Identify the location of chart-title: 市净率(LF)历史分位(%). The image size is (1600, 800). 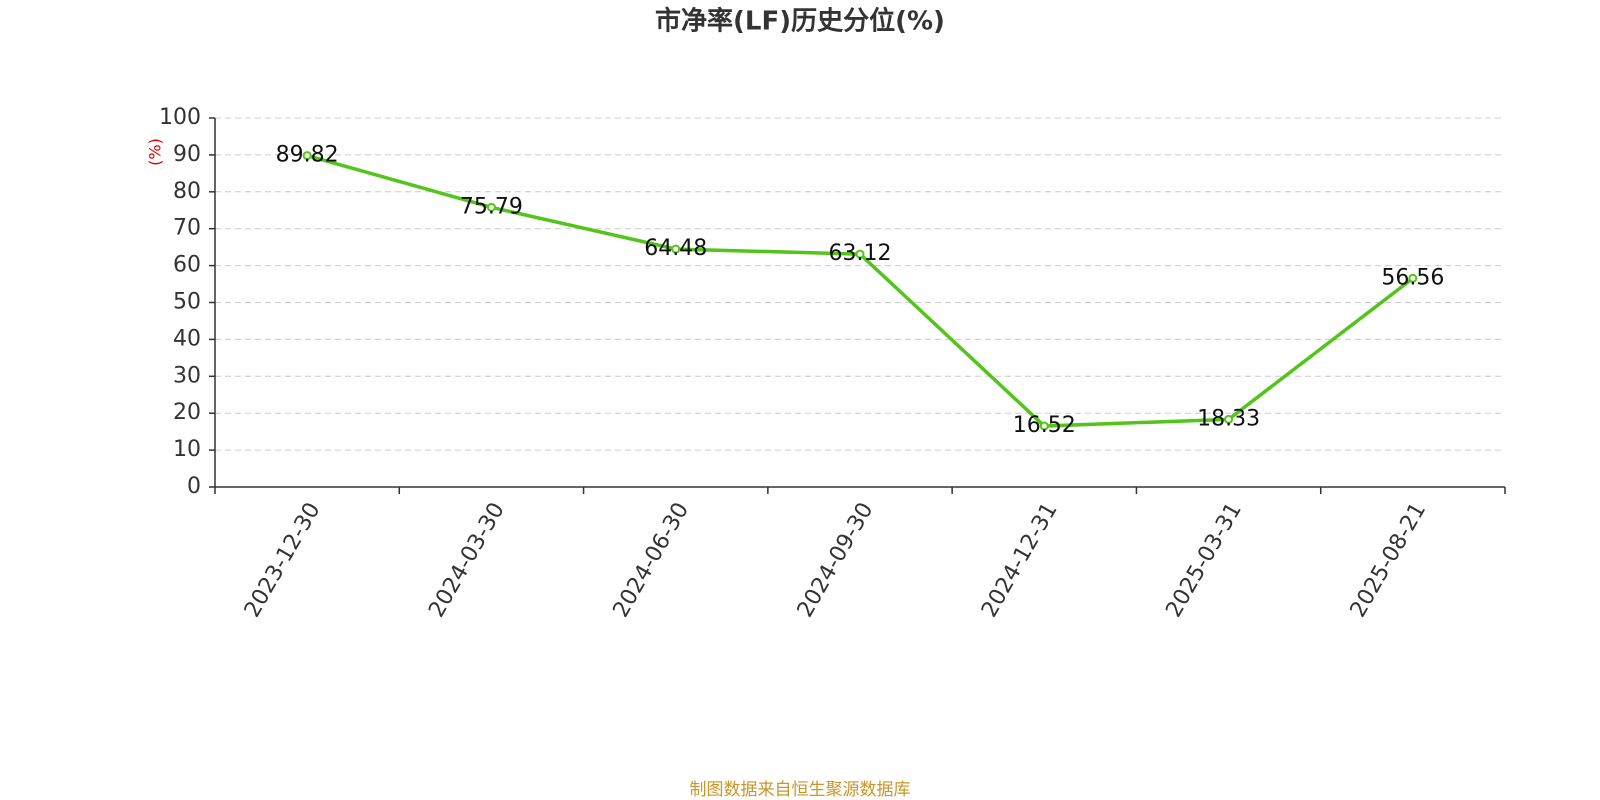
(800, 21).